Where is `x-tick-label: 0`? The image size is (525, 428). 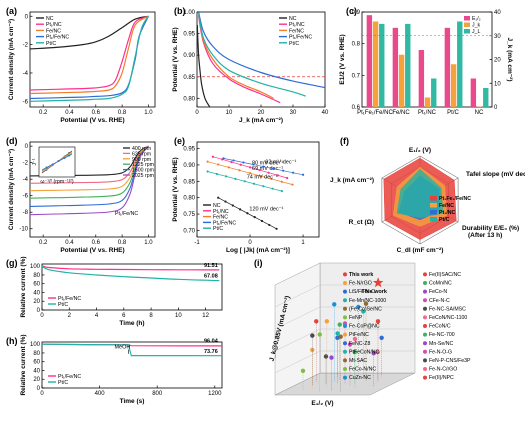
x-tick-label: 0 is located at coordinates (42, 394).